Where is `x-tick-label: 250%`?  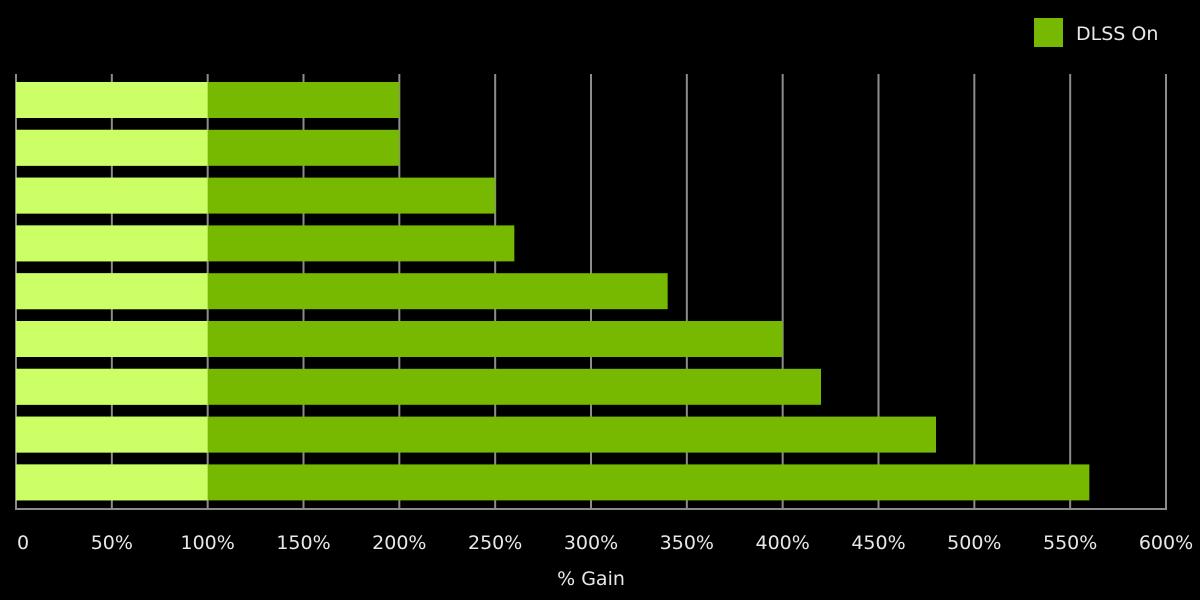
x-tick-label: 250% is located at coordinates (495, 543).